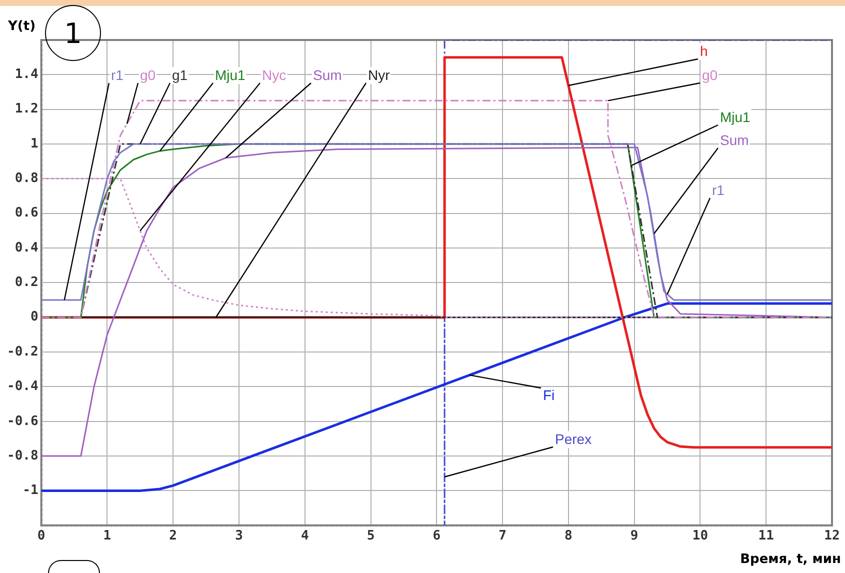  What do you see at coordinates (26, 282) in the screenshot?
I see `y-tick-label: 0.2` at bounding box center [26, 282].